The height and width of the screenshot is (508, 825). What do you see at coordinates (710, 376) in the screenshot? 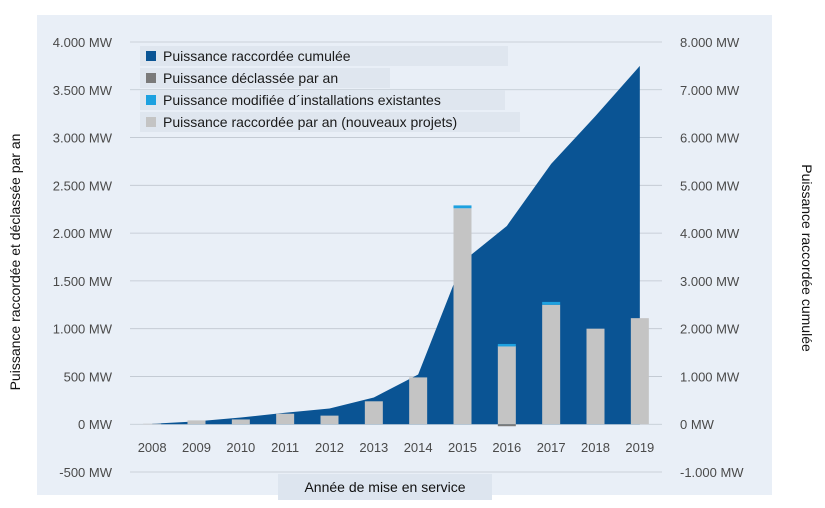
I see `y-right-tick: 1.000 MW` at bounding box center [710, 376].